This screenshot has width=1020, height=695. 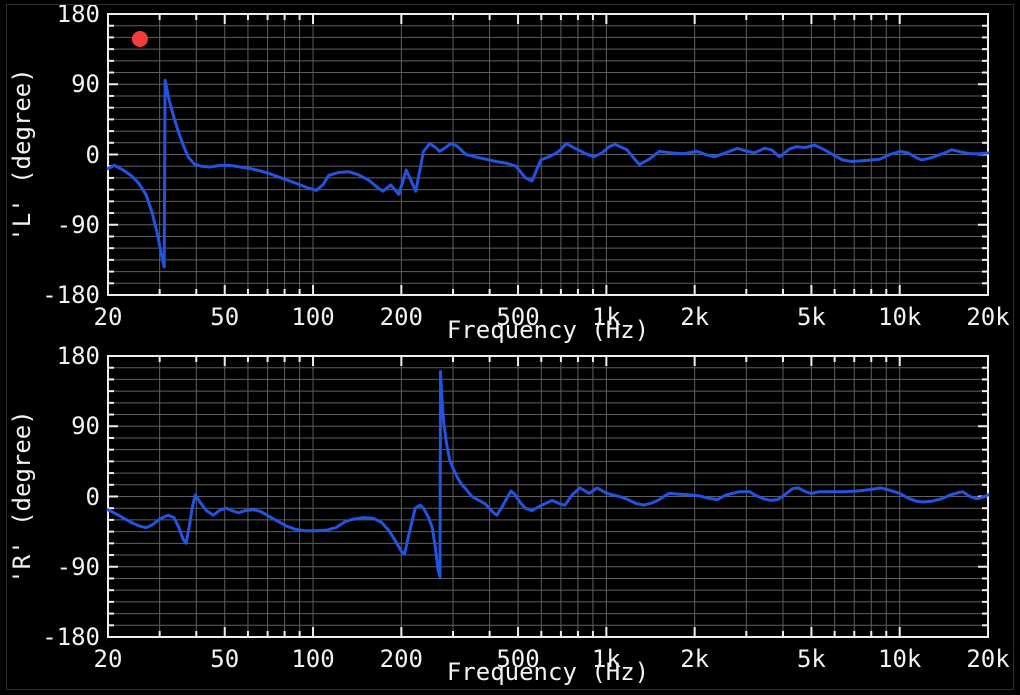 I want to click on red-status-dot, so click(x=139, y=38).